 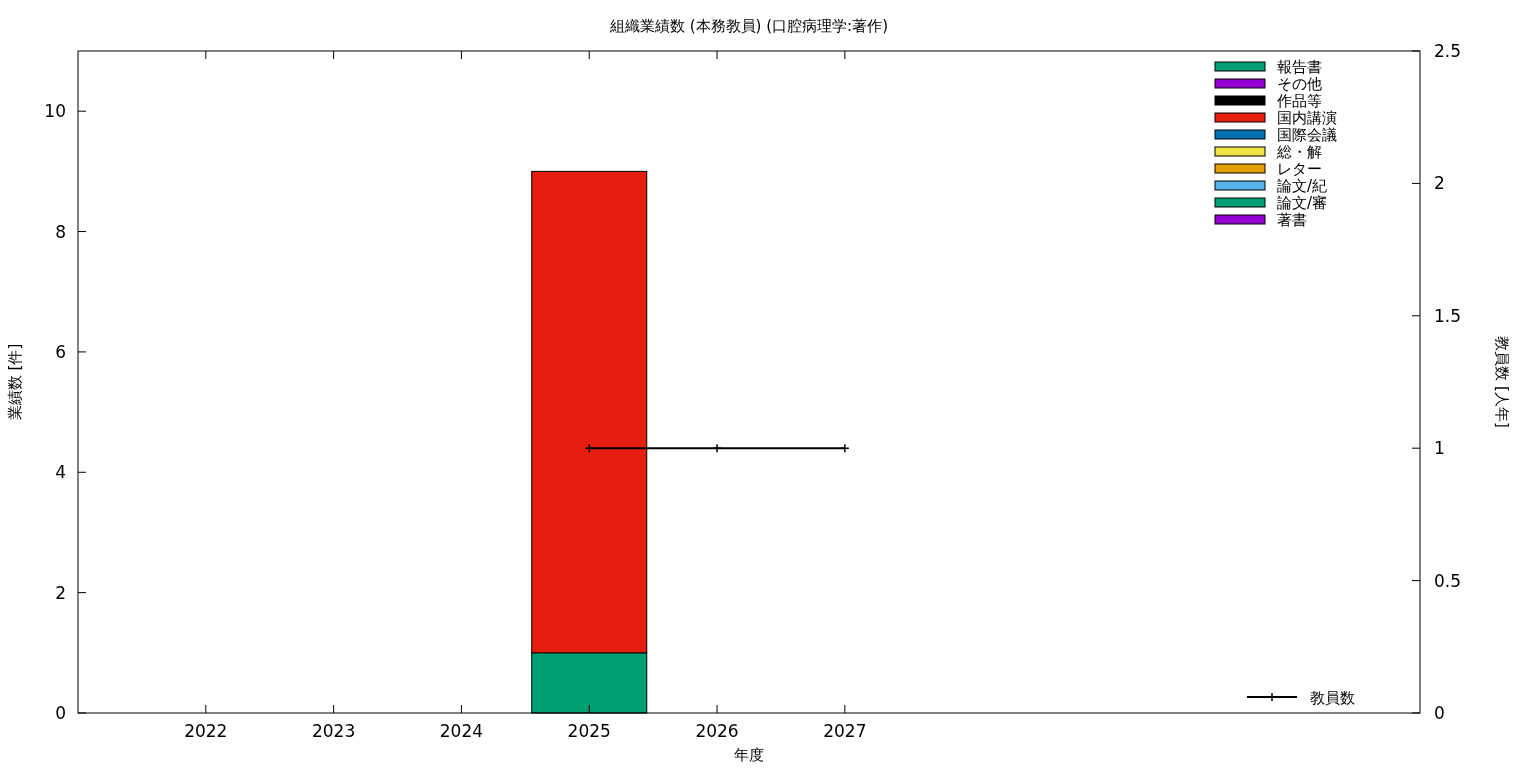 What do you see at coordinates (1299, 101) in the screenshot?
I see `legend-label: 作品等` at bounding box center [1299, 101].